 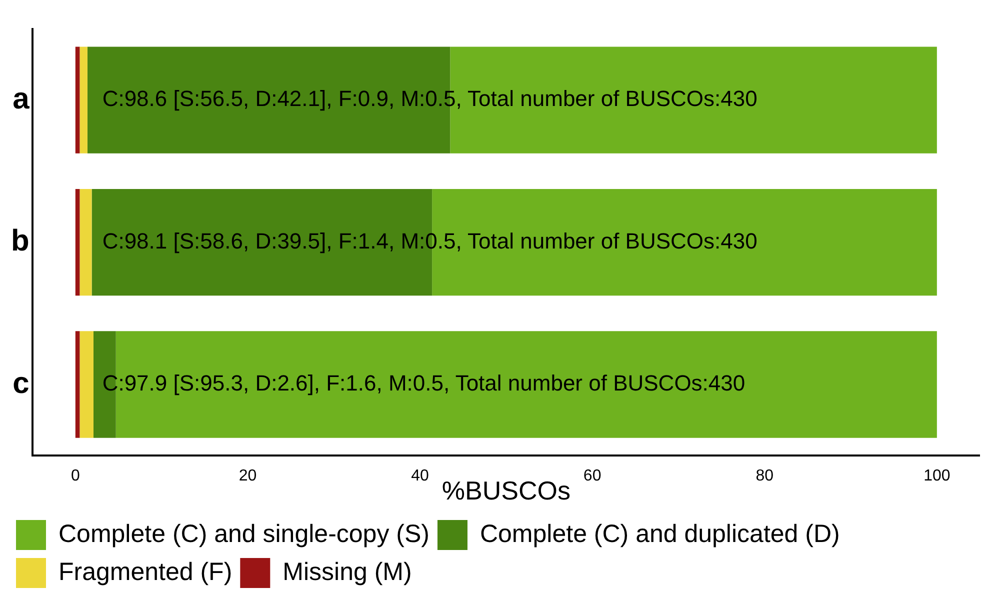 What do you see at coordinates (347, 572) in the screenshot?
I see `legend-label: Missing (M)` at bounding box center [347, 572].